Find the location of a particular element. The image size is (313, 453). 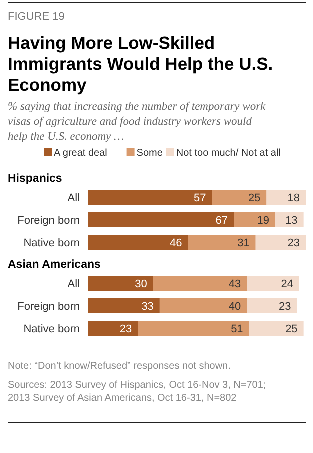

data-label: 19 is located at coordinates (263, 221).